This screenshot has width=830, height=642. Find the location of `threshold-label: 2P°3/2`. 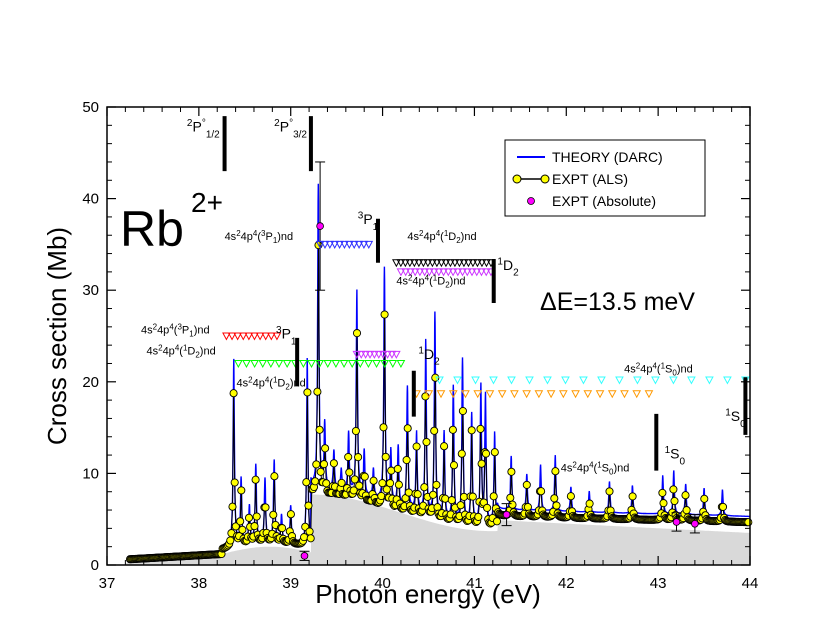

threshold-label: 2P°3/2 is located at coordinates (290, 129).